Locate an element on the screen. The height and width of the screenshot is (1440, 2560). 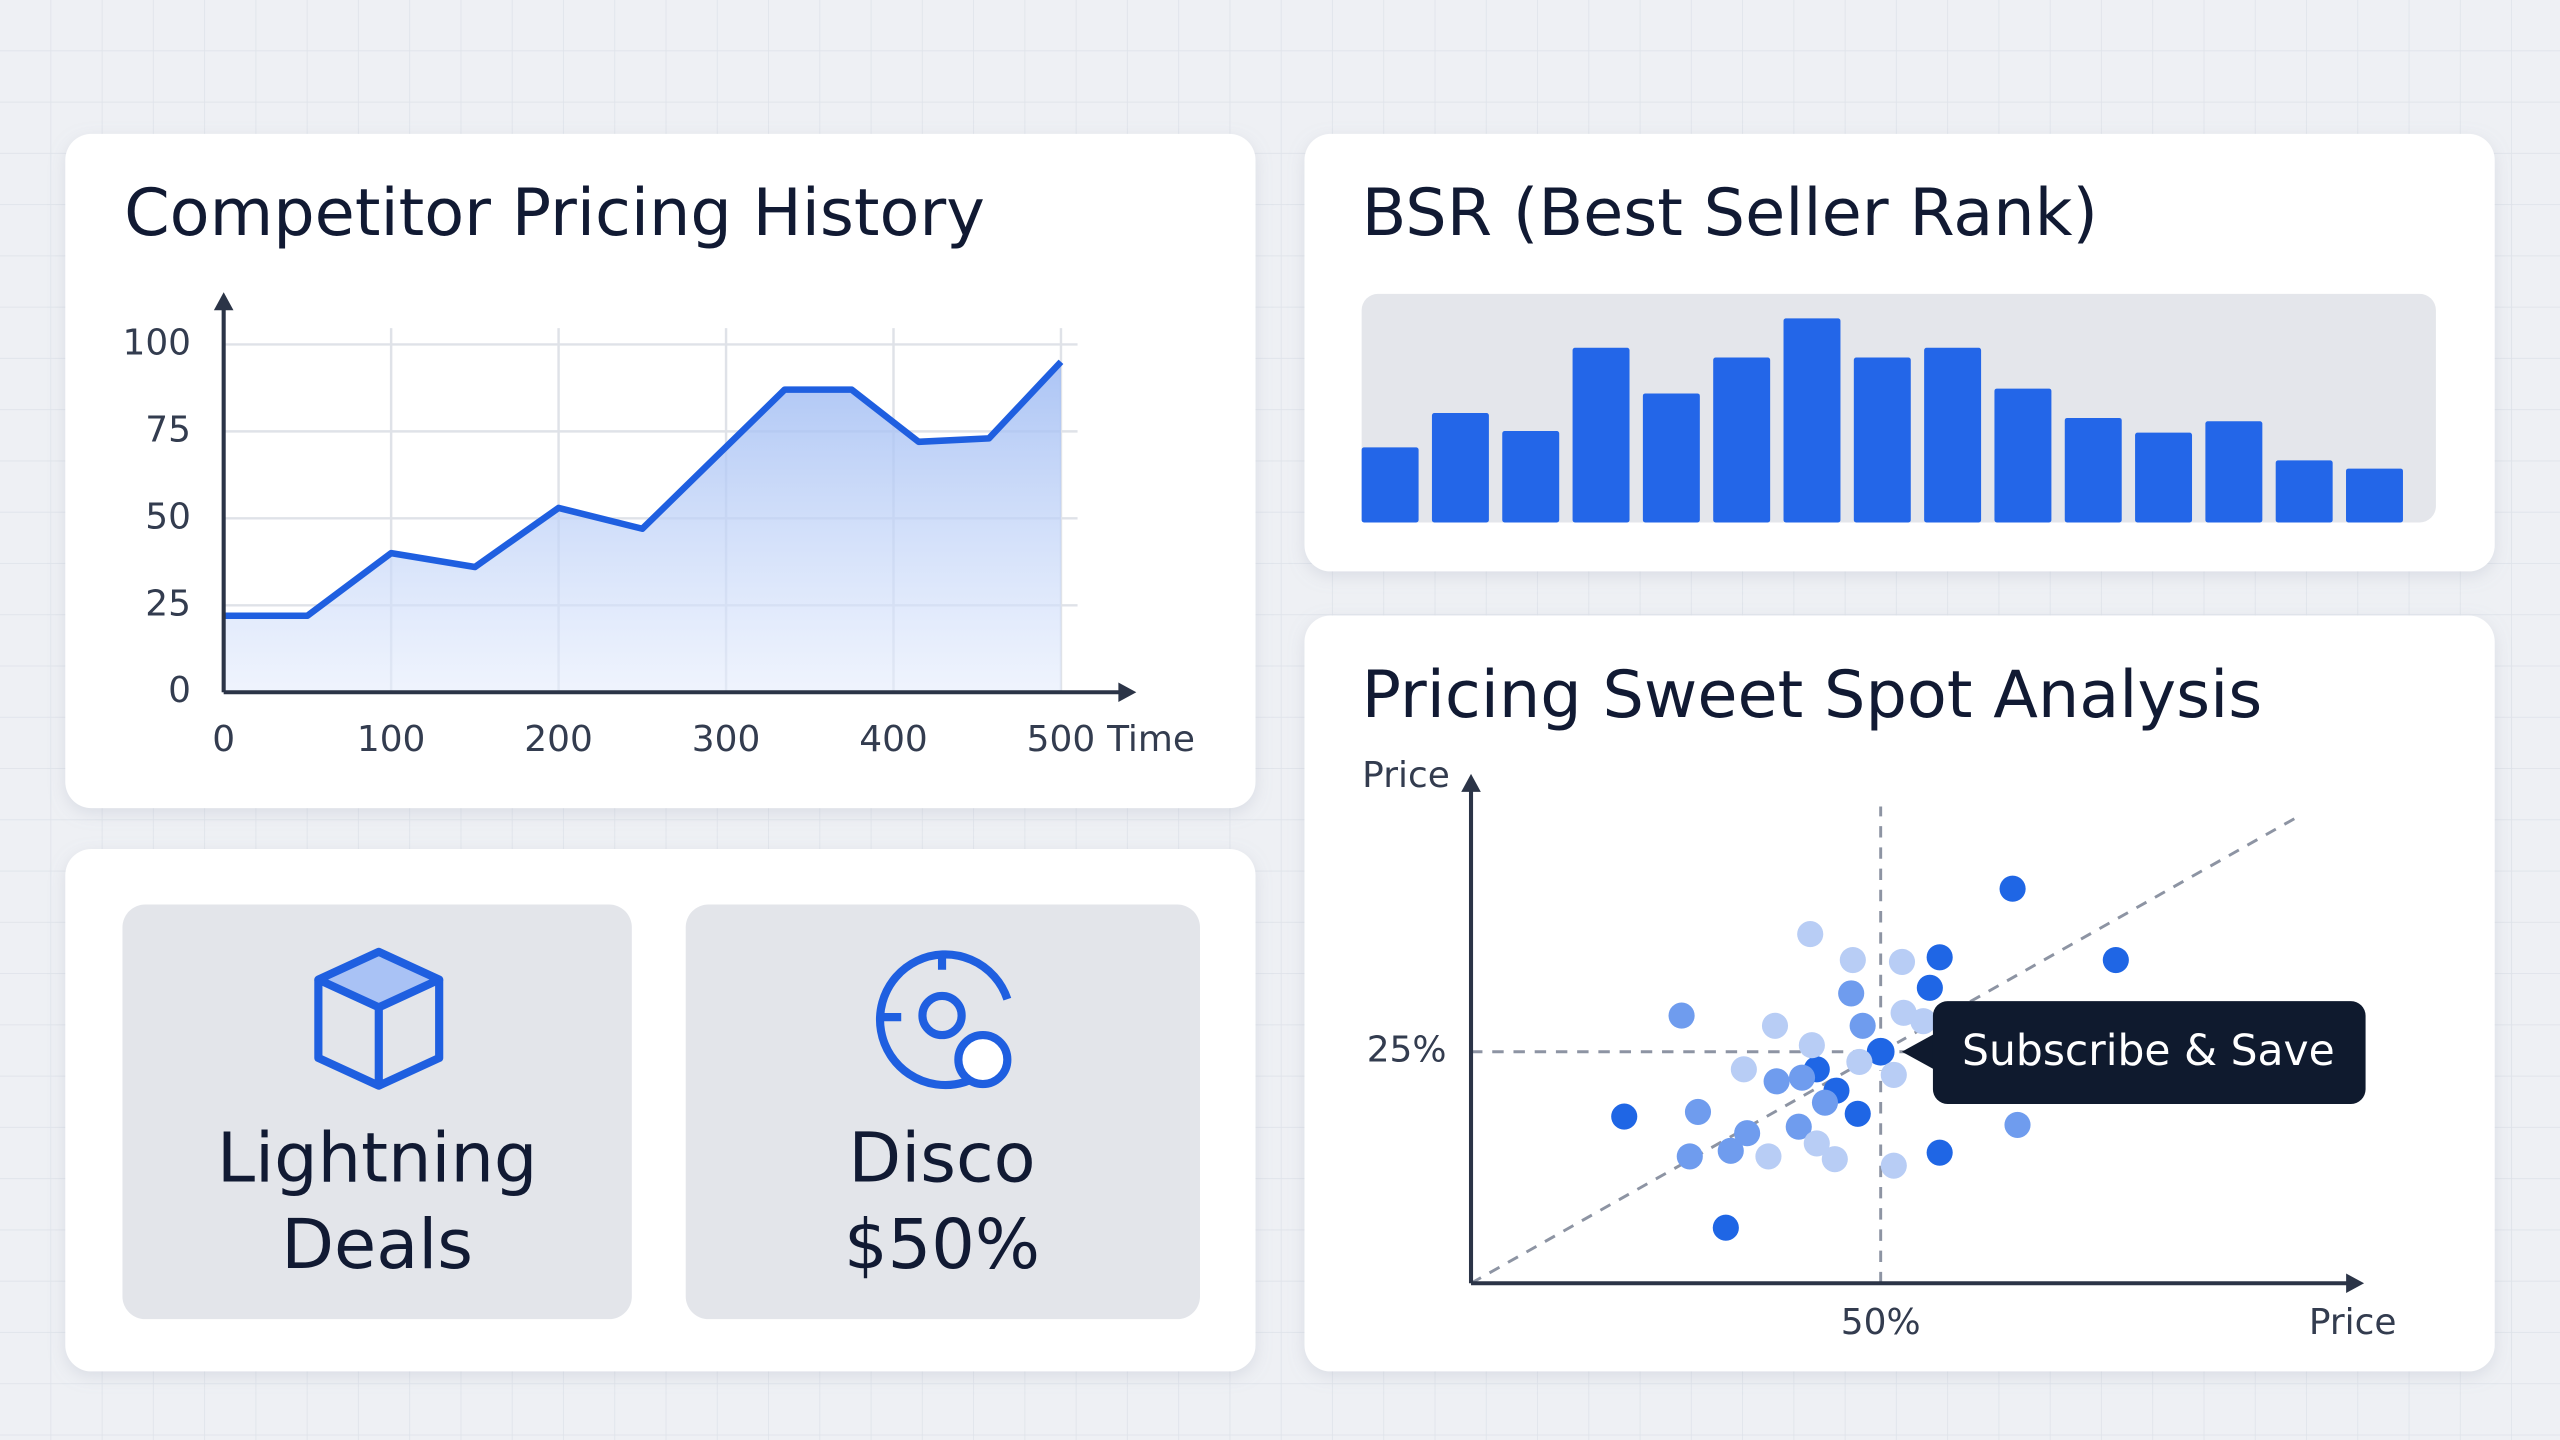
tooltip is located at coordinates (2149, 1052).